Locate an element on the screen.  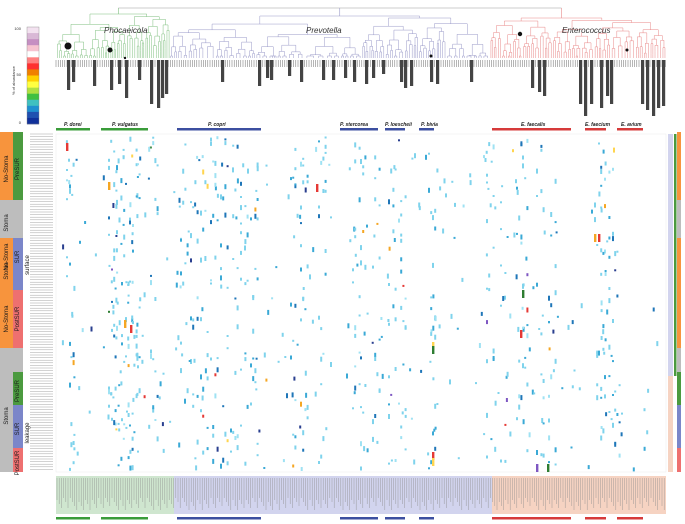
clade-label-phocaeicola: Phocaeicola is located at coordinates (126, 30).